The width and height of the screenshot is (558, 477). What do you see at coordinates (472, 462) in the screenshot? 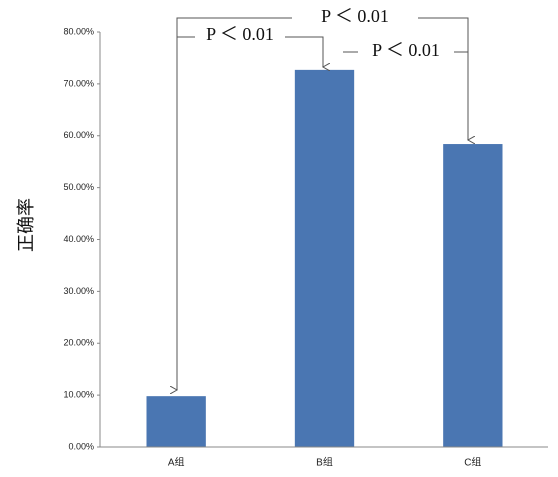
I see `x-tick-label: C组` at bounding box center [472, 462].